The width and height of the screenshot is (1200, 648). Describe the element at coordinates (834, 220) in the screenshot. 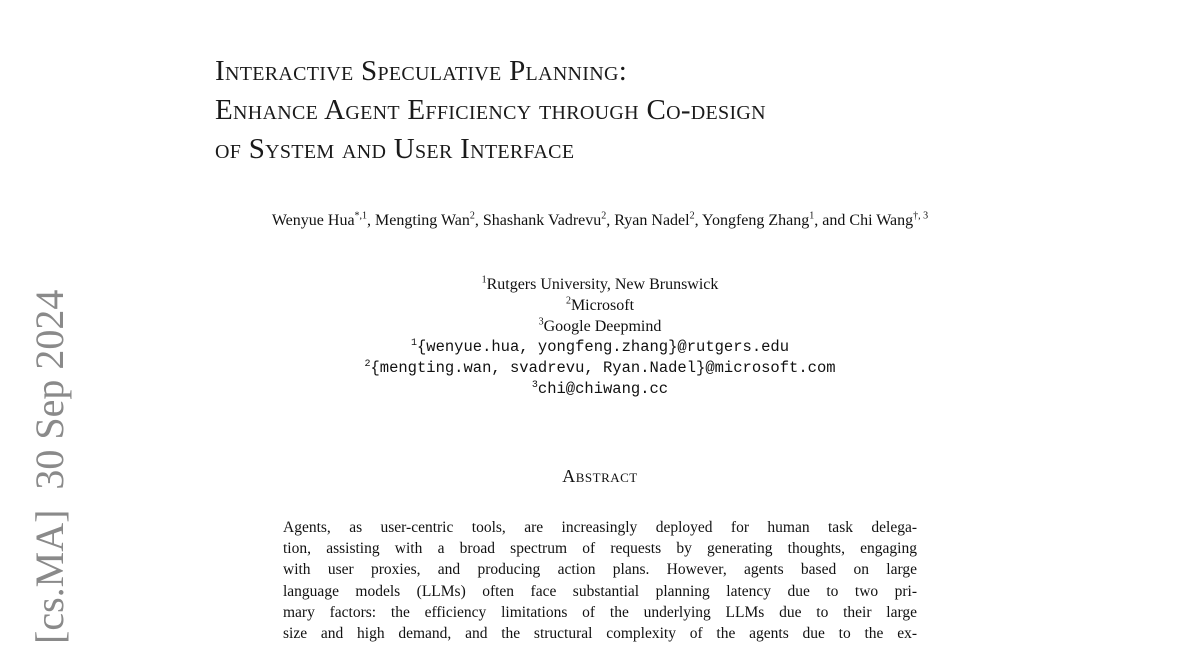

I see `author-conjunction: and` at that location.